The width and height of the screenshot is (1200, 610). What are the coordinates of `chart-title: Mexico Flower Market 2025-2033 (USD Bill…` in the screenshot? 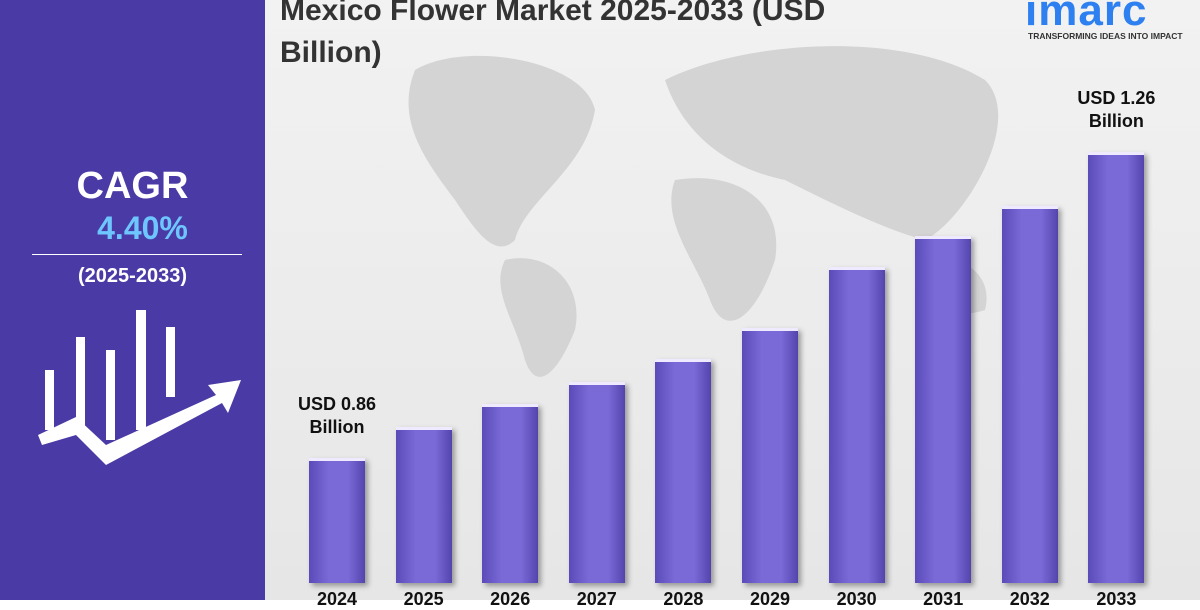 It's located at (553, 34).